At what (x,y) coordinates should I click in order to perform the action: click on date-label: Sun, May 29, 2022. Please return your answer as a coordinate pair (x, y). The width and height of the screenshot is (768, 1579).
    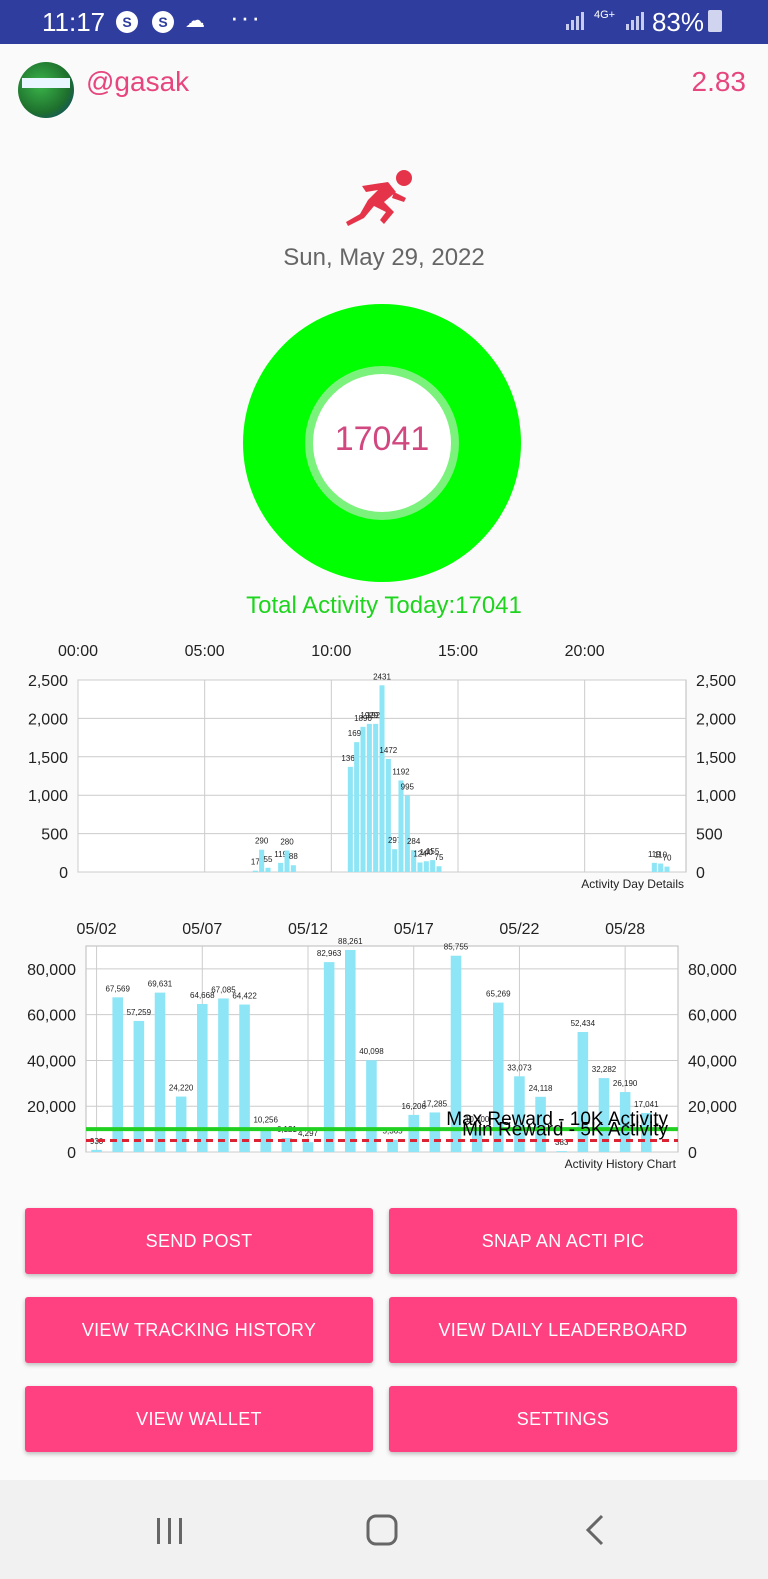
    Looking at the image, I should click on (384, 257).